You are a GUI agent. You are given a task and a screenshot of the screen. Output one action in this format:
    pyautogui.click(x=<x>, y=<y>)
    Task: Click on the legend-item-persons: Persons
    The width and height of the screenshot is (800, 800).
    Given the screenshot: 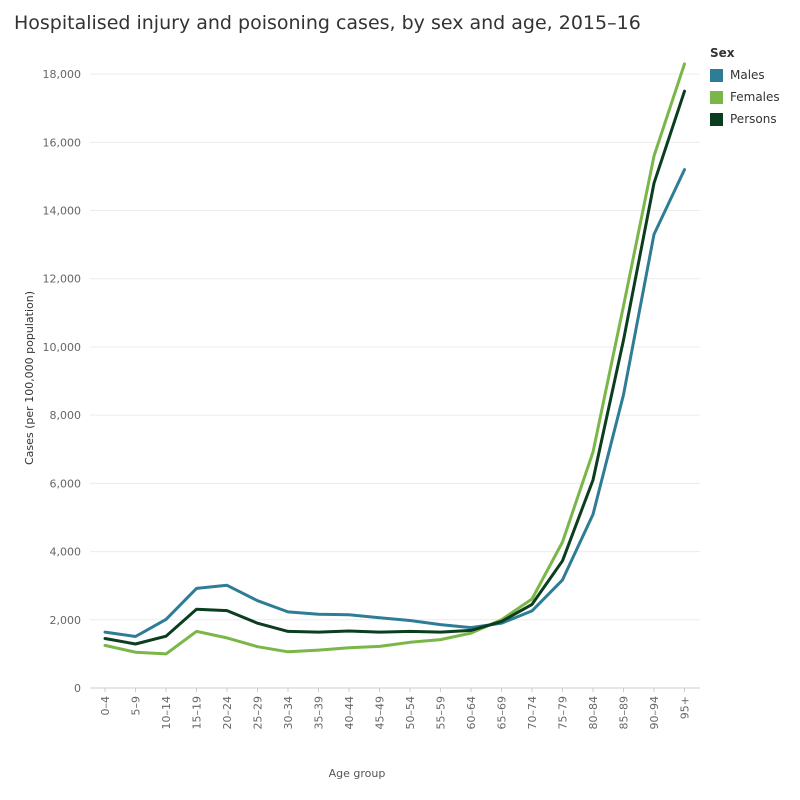 What is the action you would take?
    pyautogui.click(x=745, y=119)
    